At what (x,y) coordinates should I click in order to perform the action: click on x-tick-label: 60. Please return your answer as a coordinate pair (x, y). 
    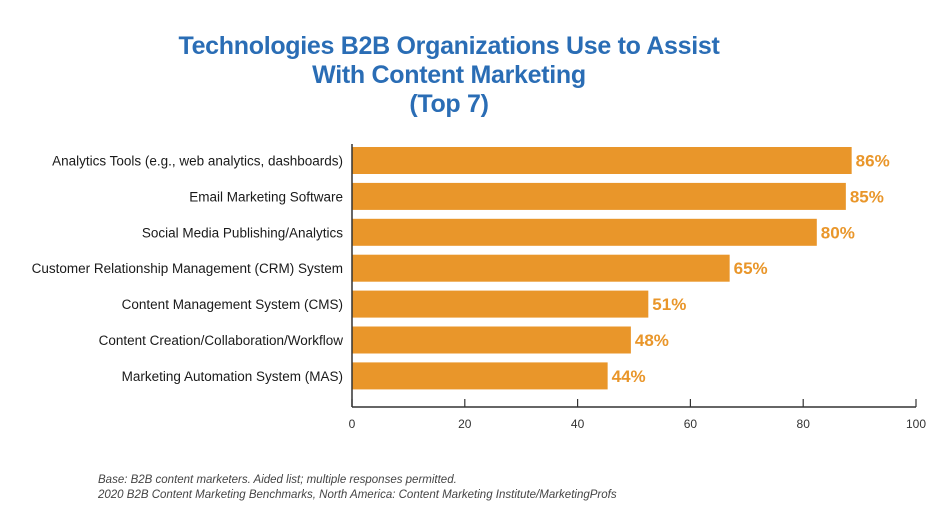
    Looking at the image, I should click on (691, 424).